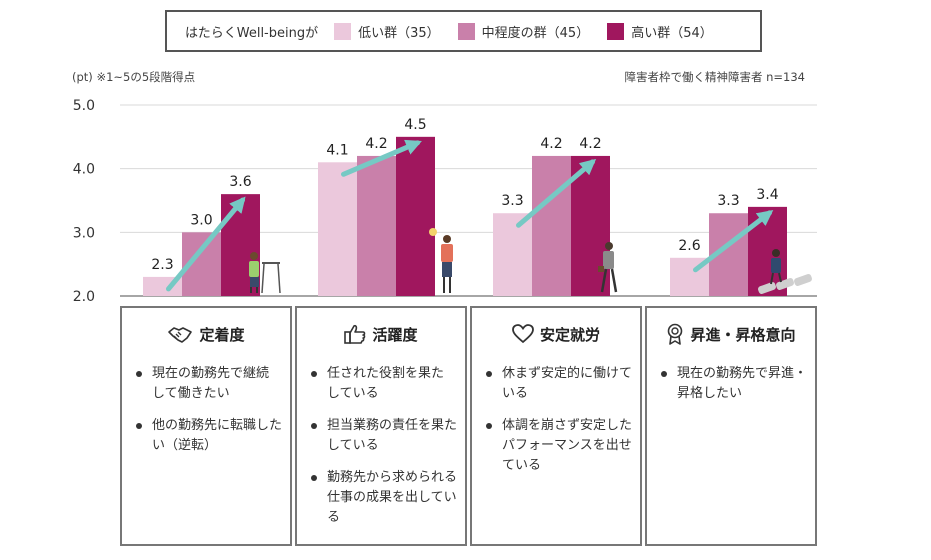 The image size is (931, 560). I want to click on list-item: 休まず安定的に働けている, so click(559, 384).